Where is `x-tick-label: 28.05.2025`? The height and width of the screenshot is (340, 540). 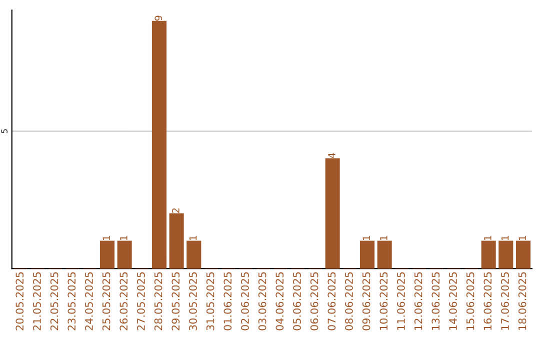
x-tick-label: 28.05.2025 is located at coordinates (158, 301).